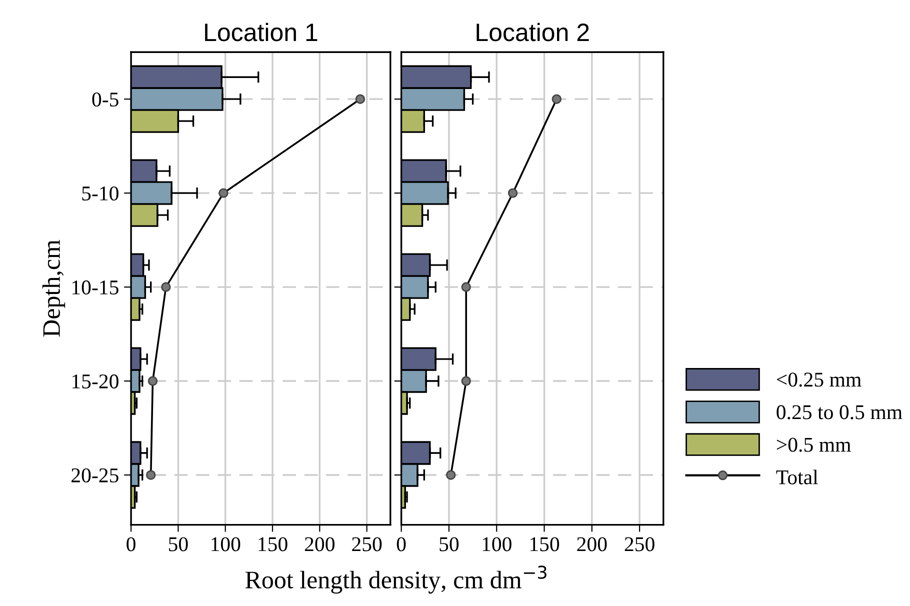  What do you see at coordinates (95, 381) in the screenshot?
I see `y-tick-label: 15-20` at bounding box center [95, 381].